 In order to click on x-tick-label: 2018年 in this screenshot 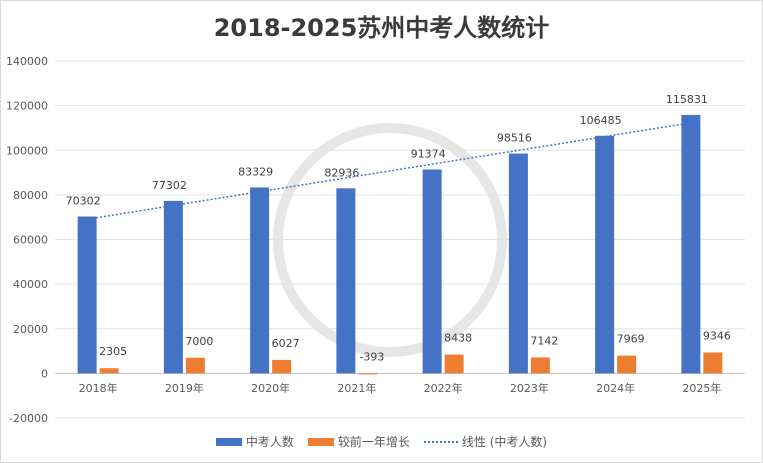, I will do `click(98, 388)`.